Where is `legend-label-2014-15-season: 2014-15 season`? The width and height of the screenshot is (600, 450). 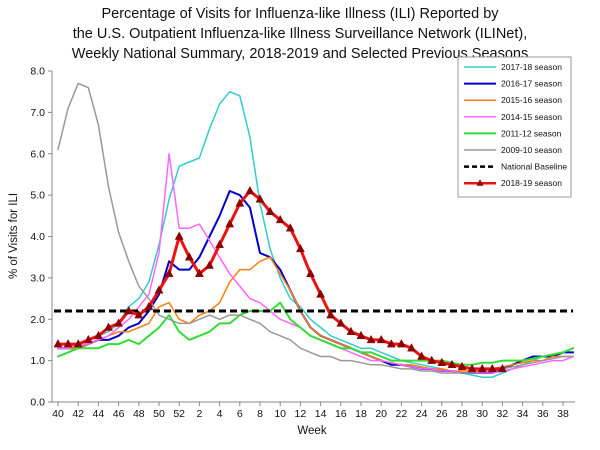
legend-label-2014-15-season: 2014-15 season is located at coordinates (531, 117).